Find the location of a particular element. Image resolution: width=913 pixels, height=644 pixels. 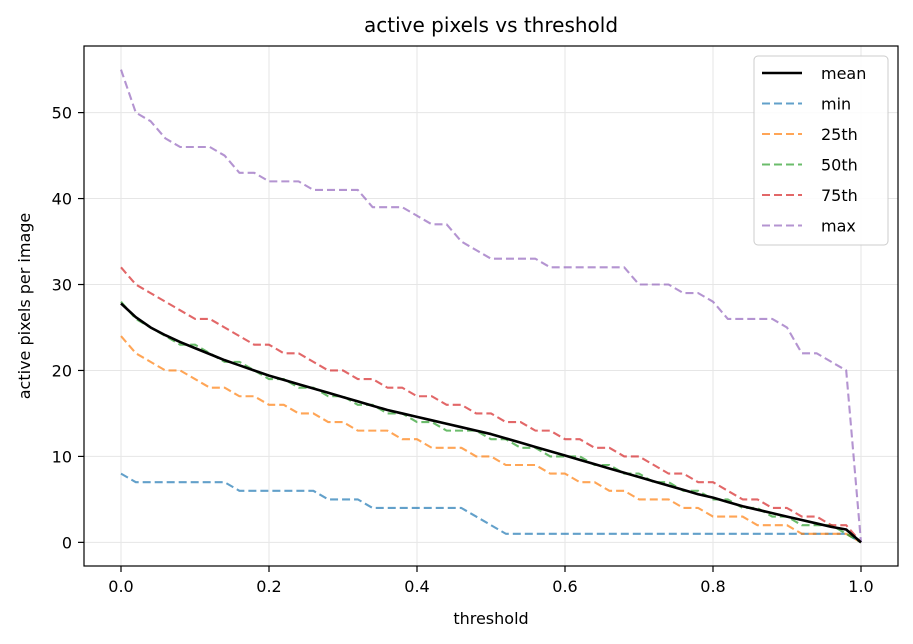

x-tick-label: 0.4 is located at coordinates (416, 586).